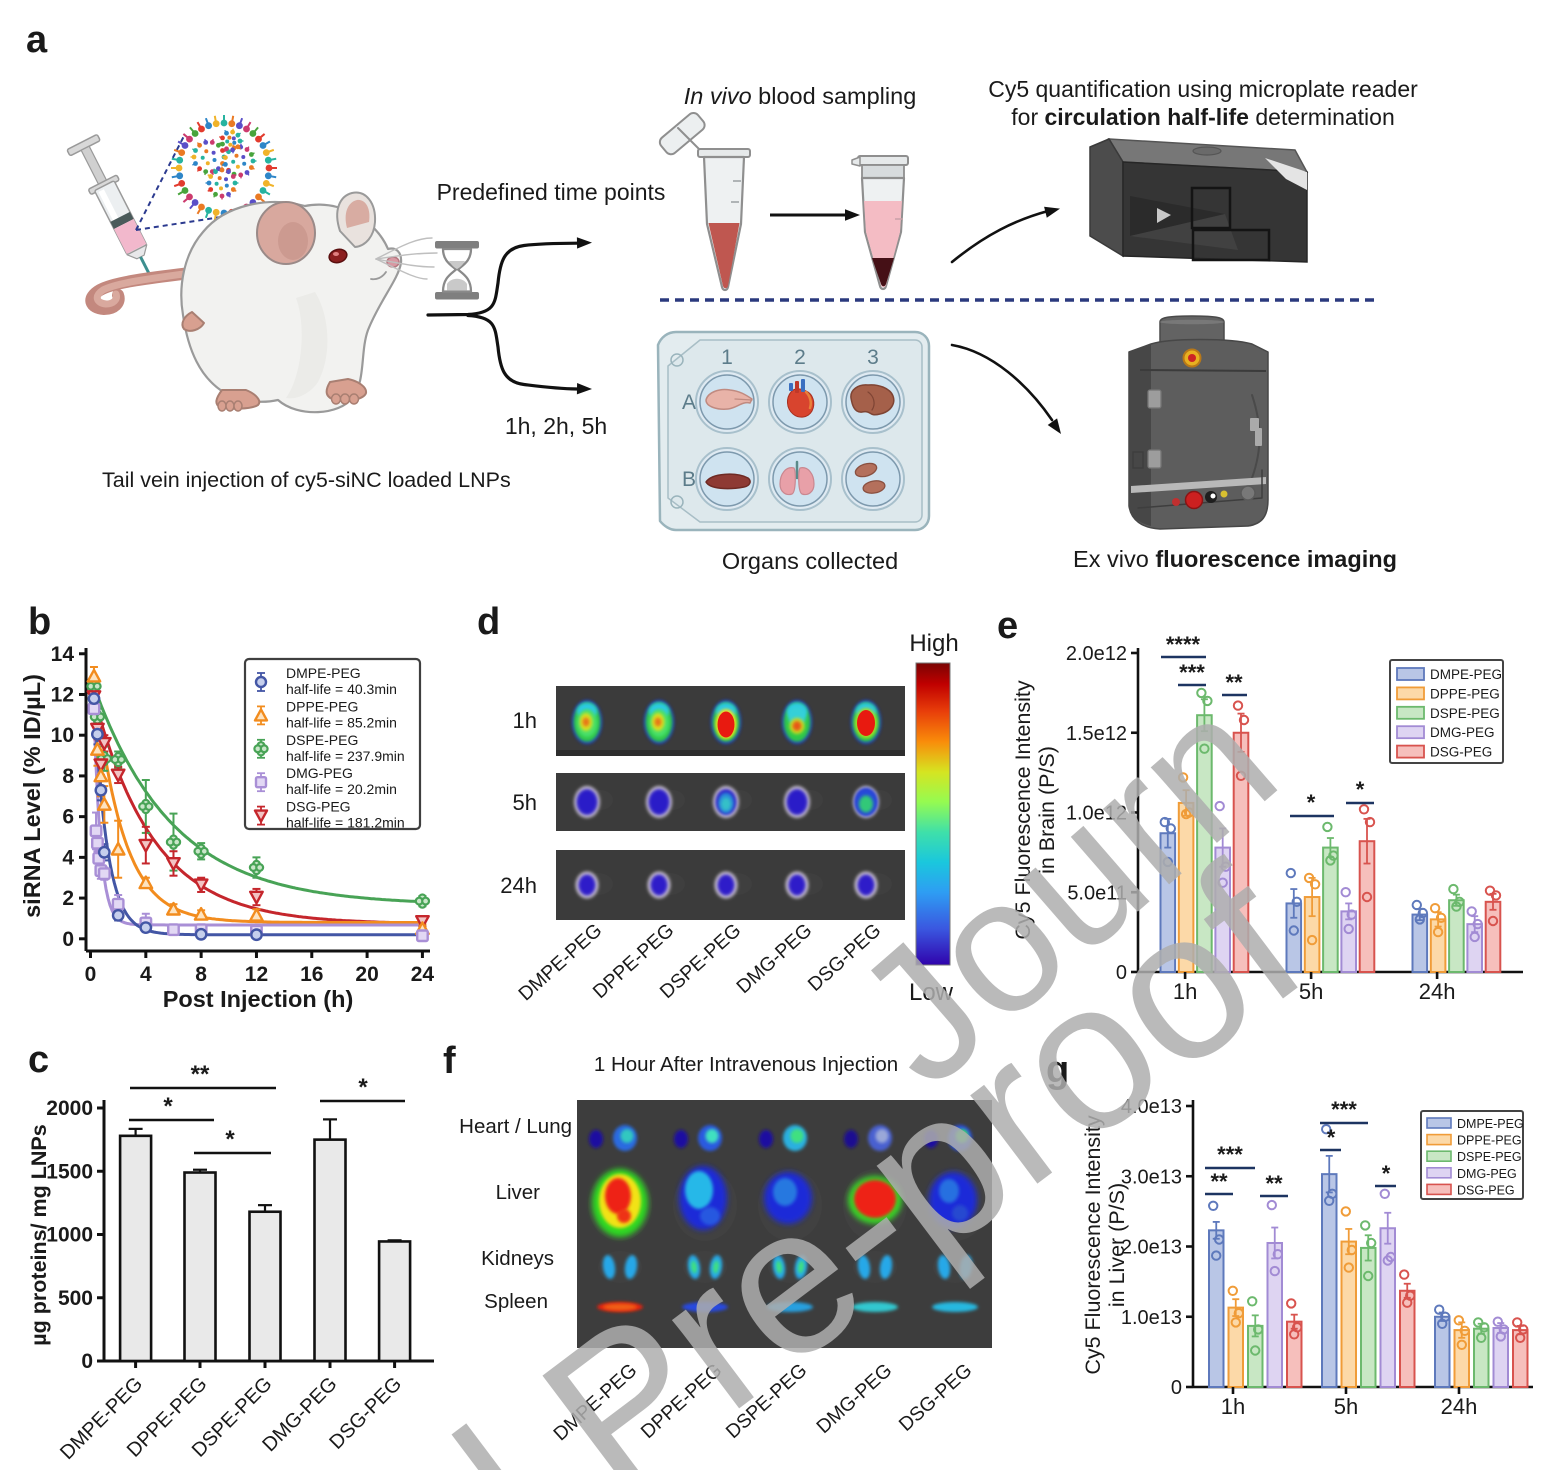 This screenshot has width=1547, height=1475. What do you see at coordinates (75, 1298) in the screenshot?
I see `svg-text: 500` at bounding box center [75, 1298].